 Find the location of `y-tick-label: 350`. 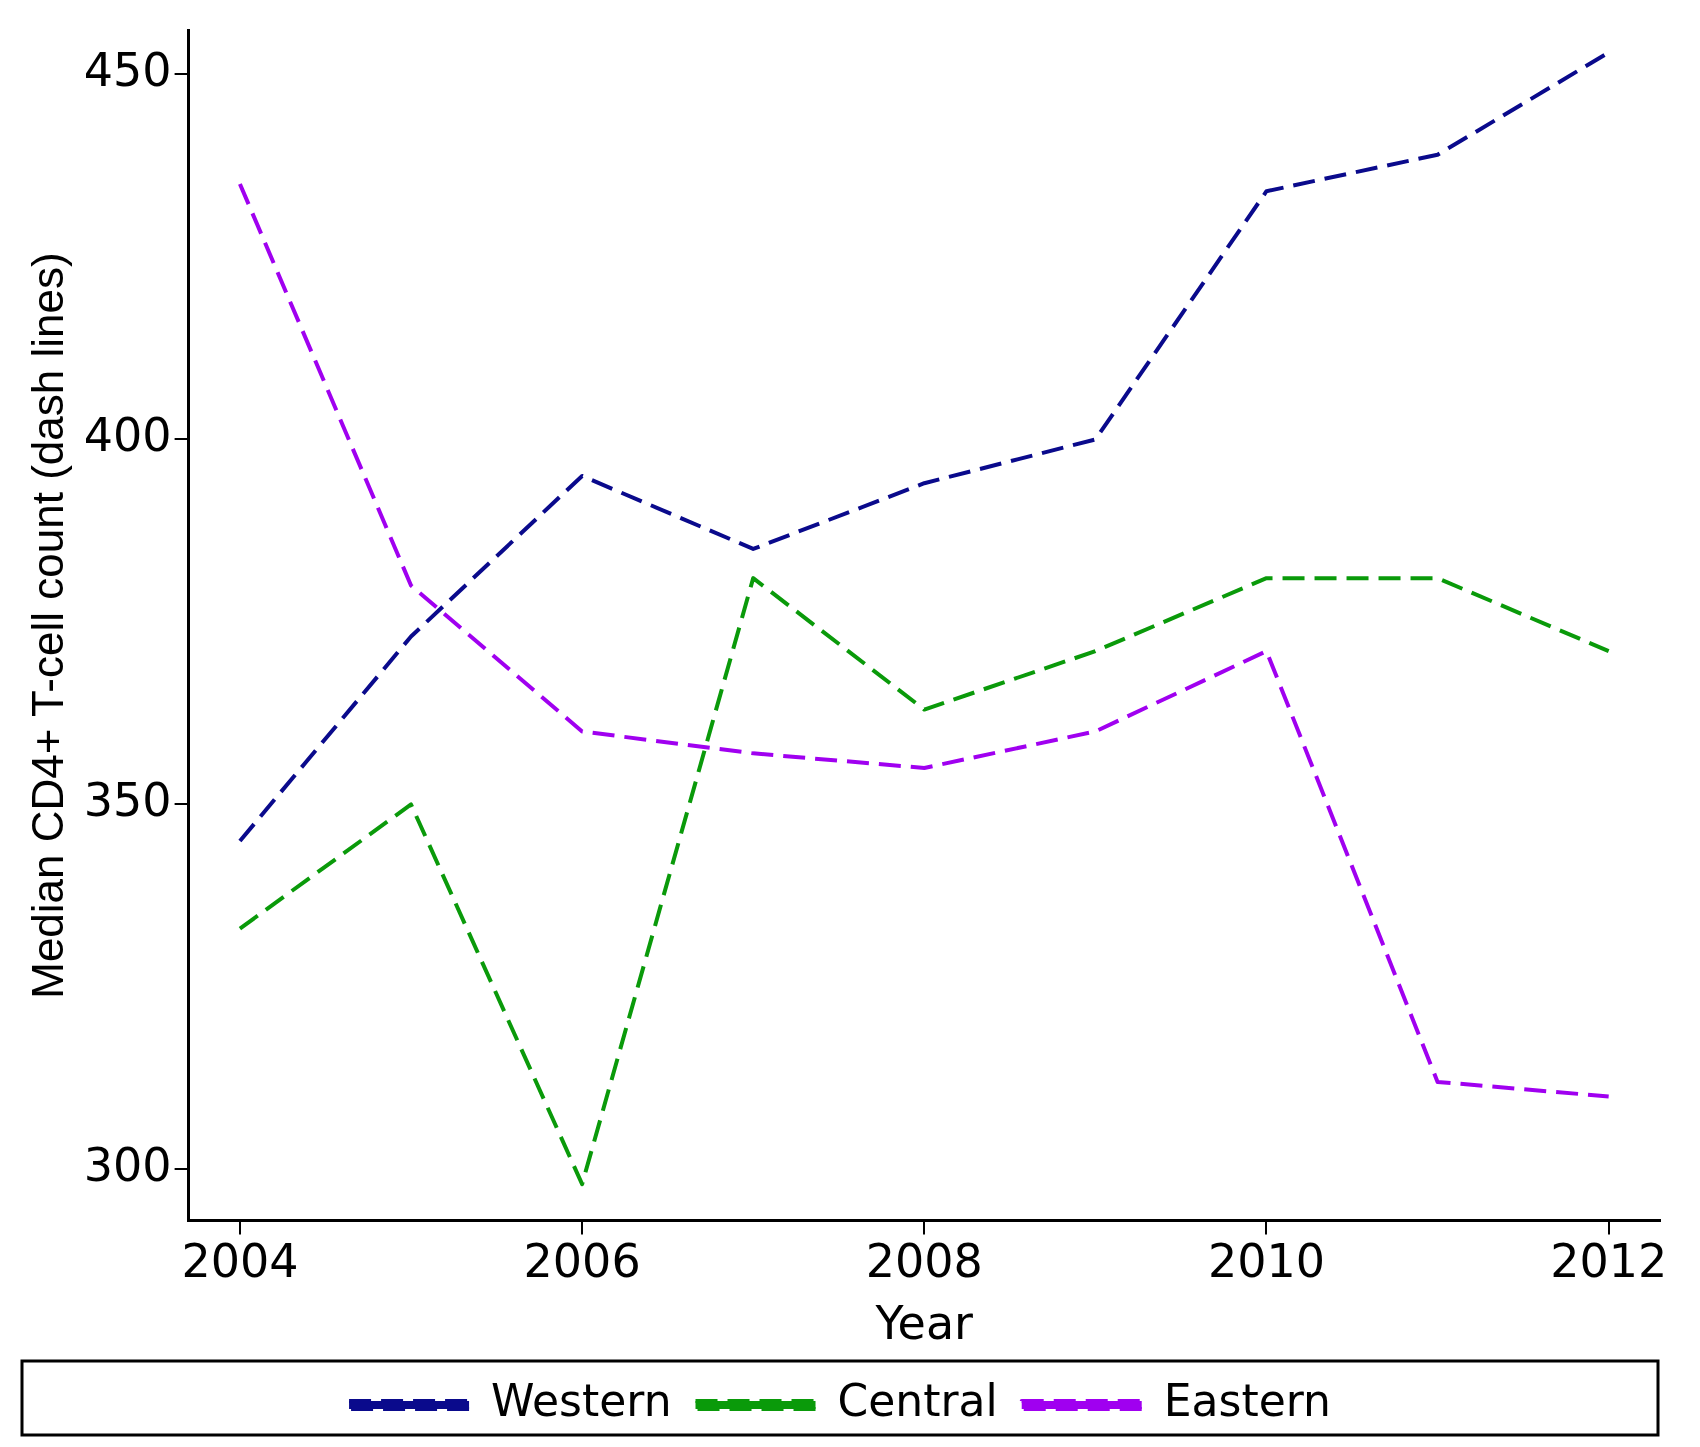

y-tick-label: 350 is located at coordinates (127, 800).